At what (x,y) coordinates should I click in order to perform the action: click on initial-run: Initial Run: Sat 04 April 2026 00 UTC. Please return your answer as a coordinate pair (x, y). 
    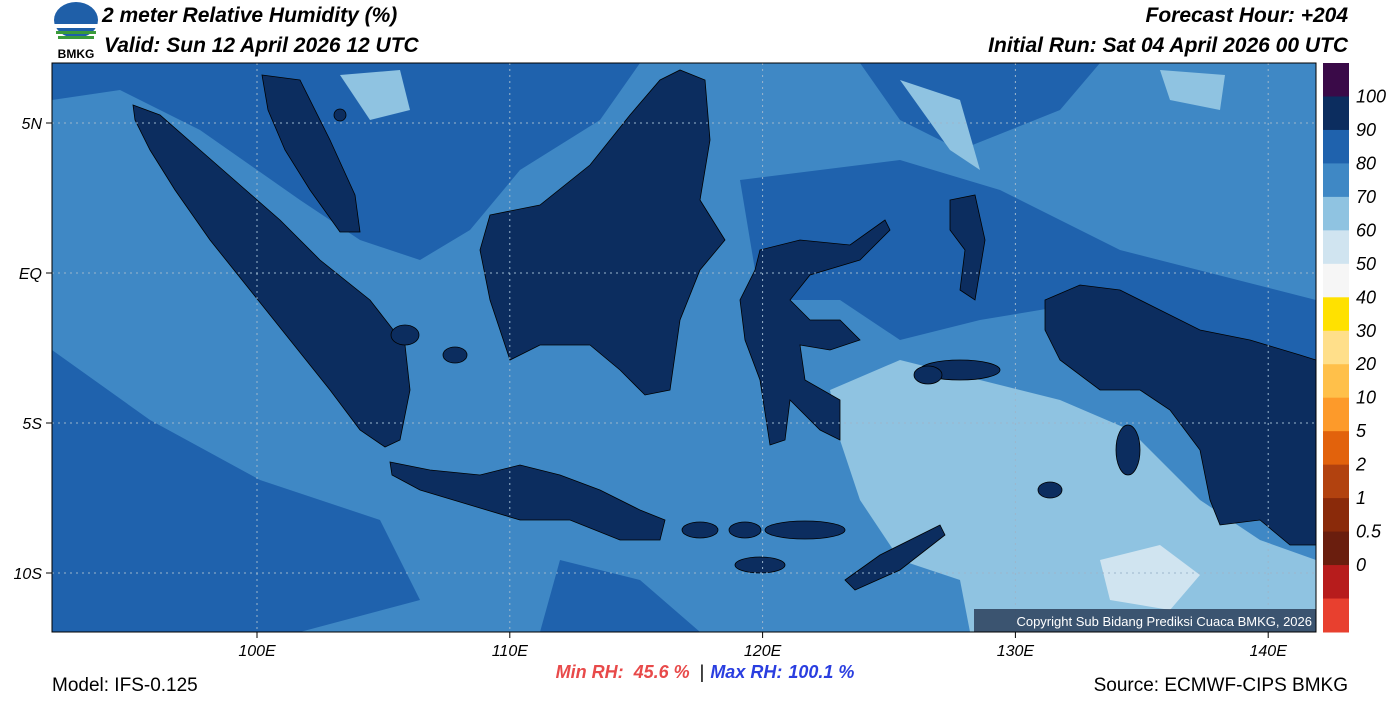
    Looking at the image, I should click on (1168, 45).